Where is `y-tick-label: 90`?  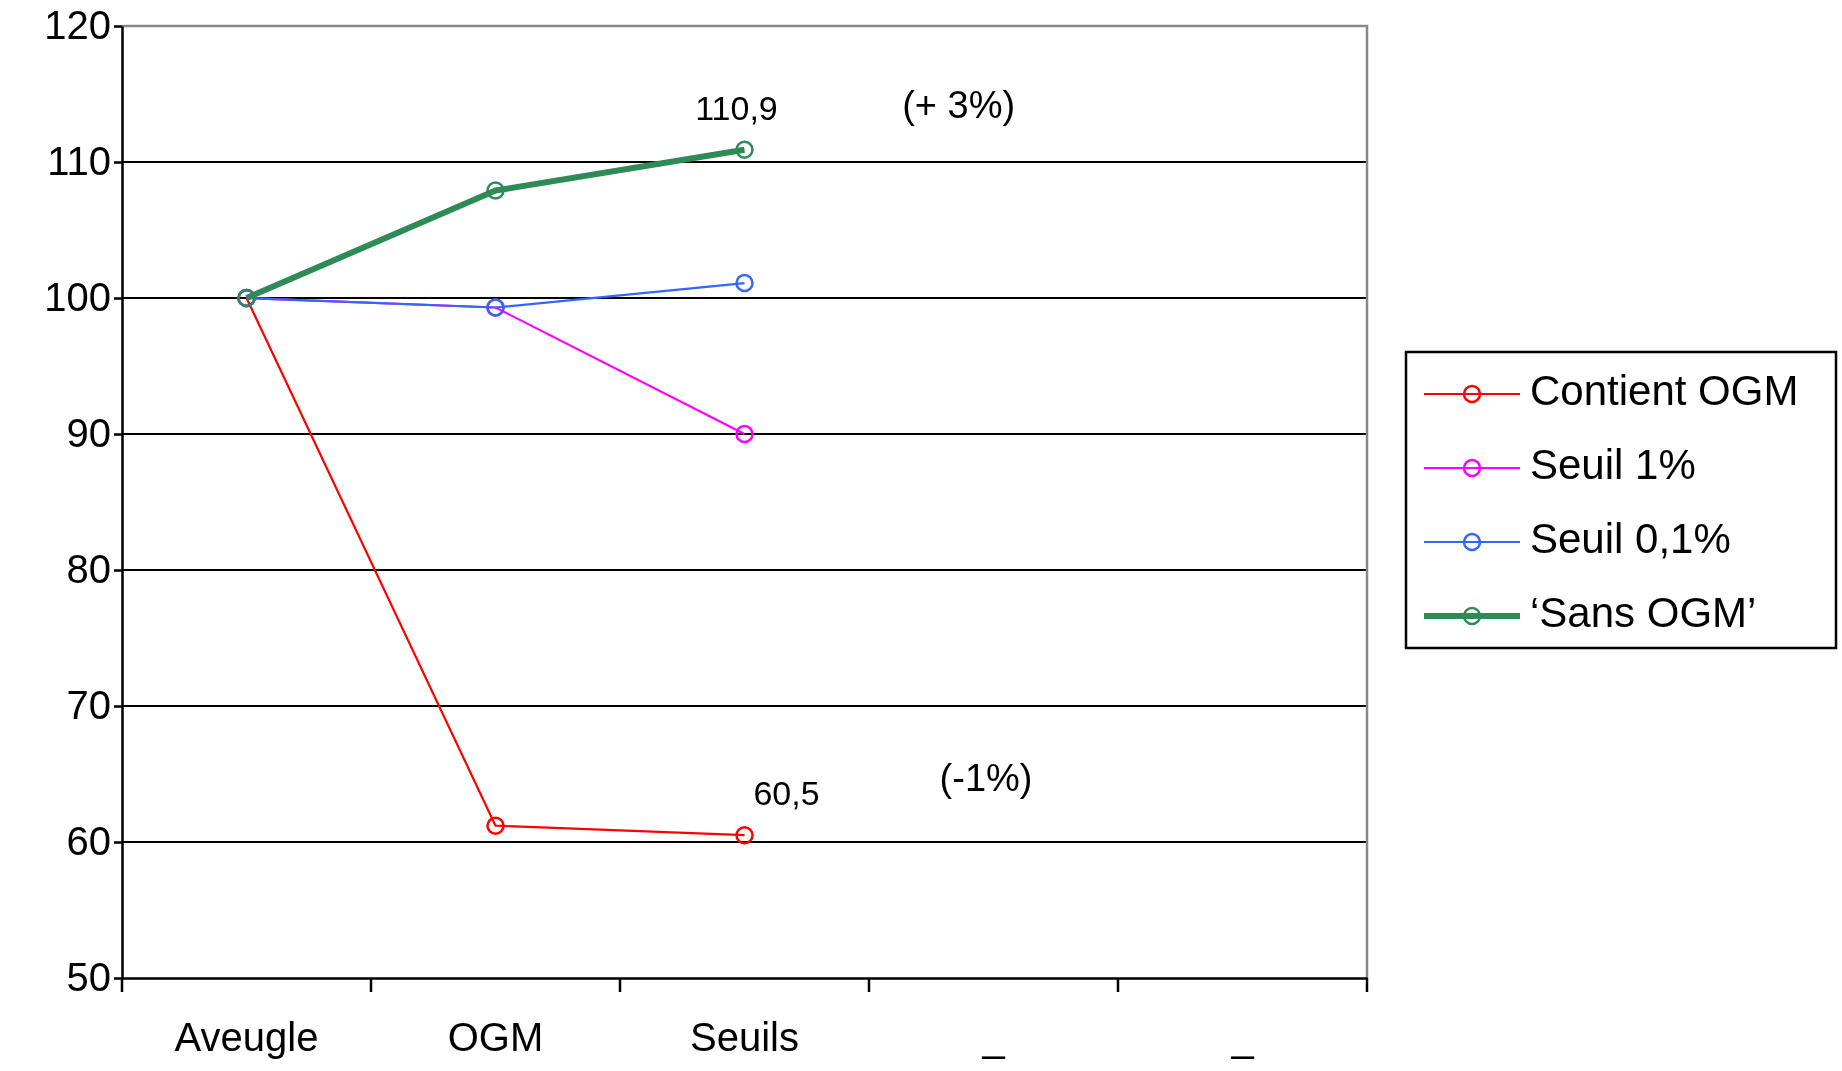
y-tick-label: 90 is located at coordinates (88, 433).